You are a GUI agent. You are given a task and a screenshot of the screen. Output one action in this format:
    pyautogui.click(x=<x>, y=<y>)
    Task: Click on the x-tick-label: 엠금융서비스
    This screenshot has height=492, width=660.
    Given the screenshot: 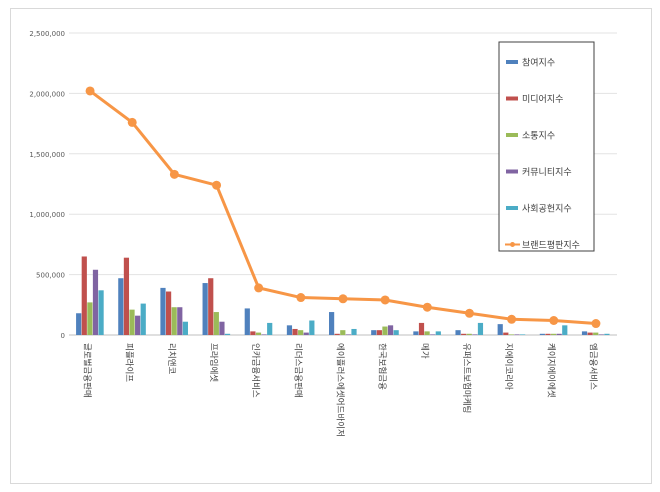 What is the action you would take?
    pyautogui.click(x=592, y=366)
    